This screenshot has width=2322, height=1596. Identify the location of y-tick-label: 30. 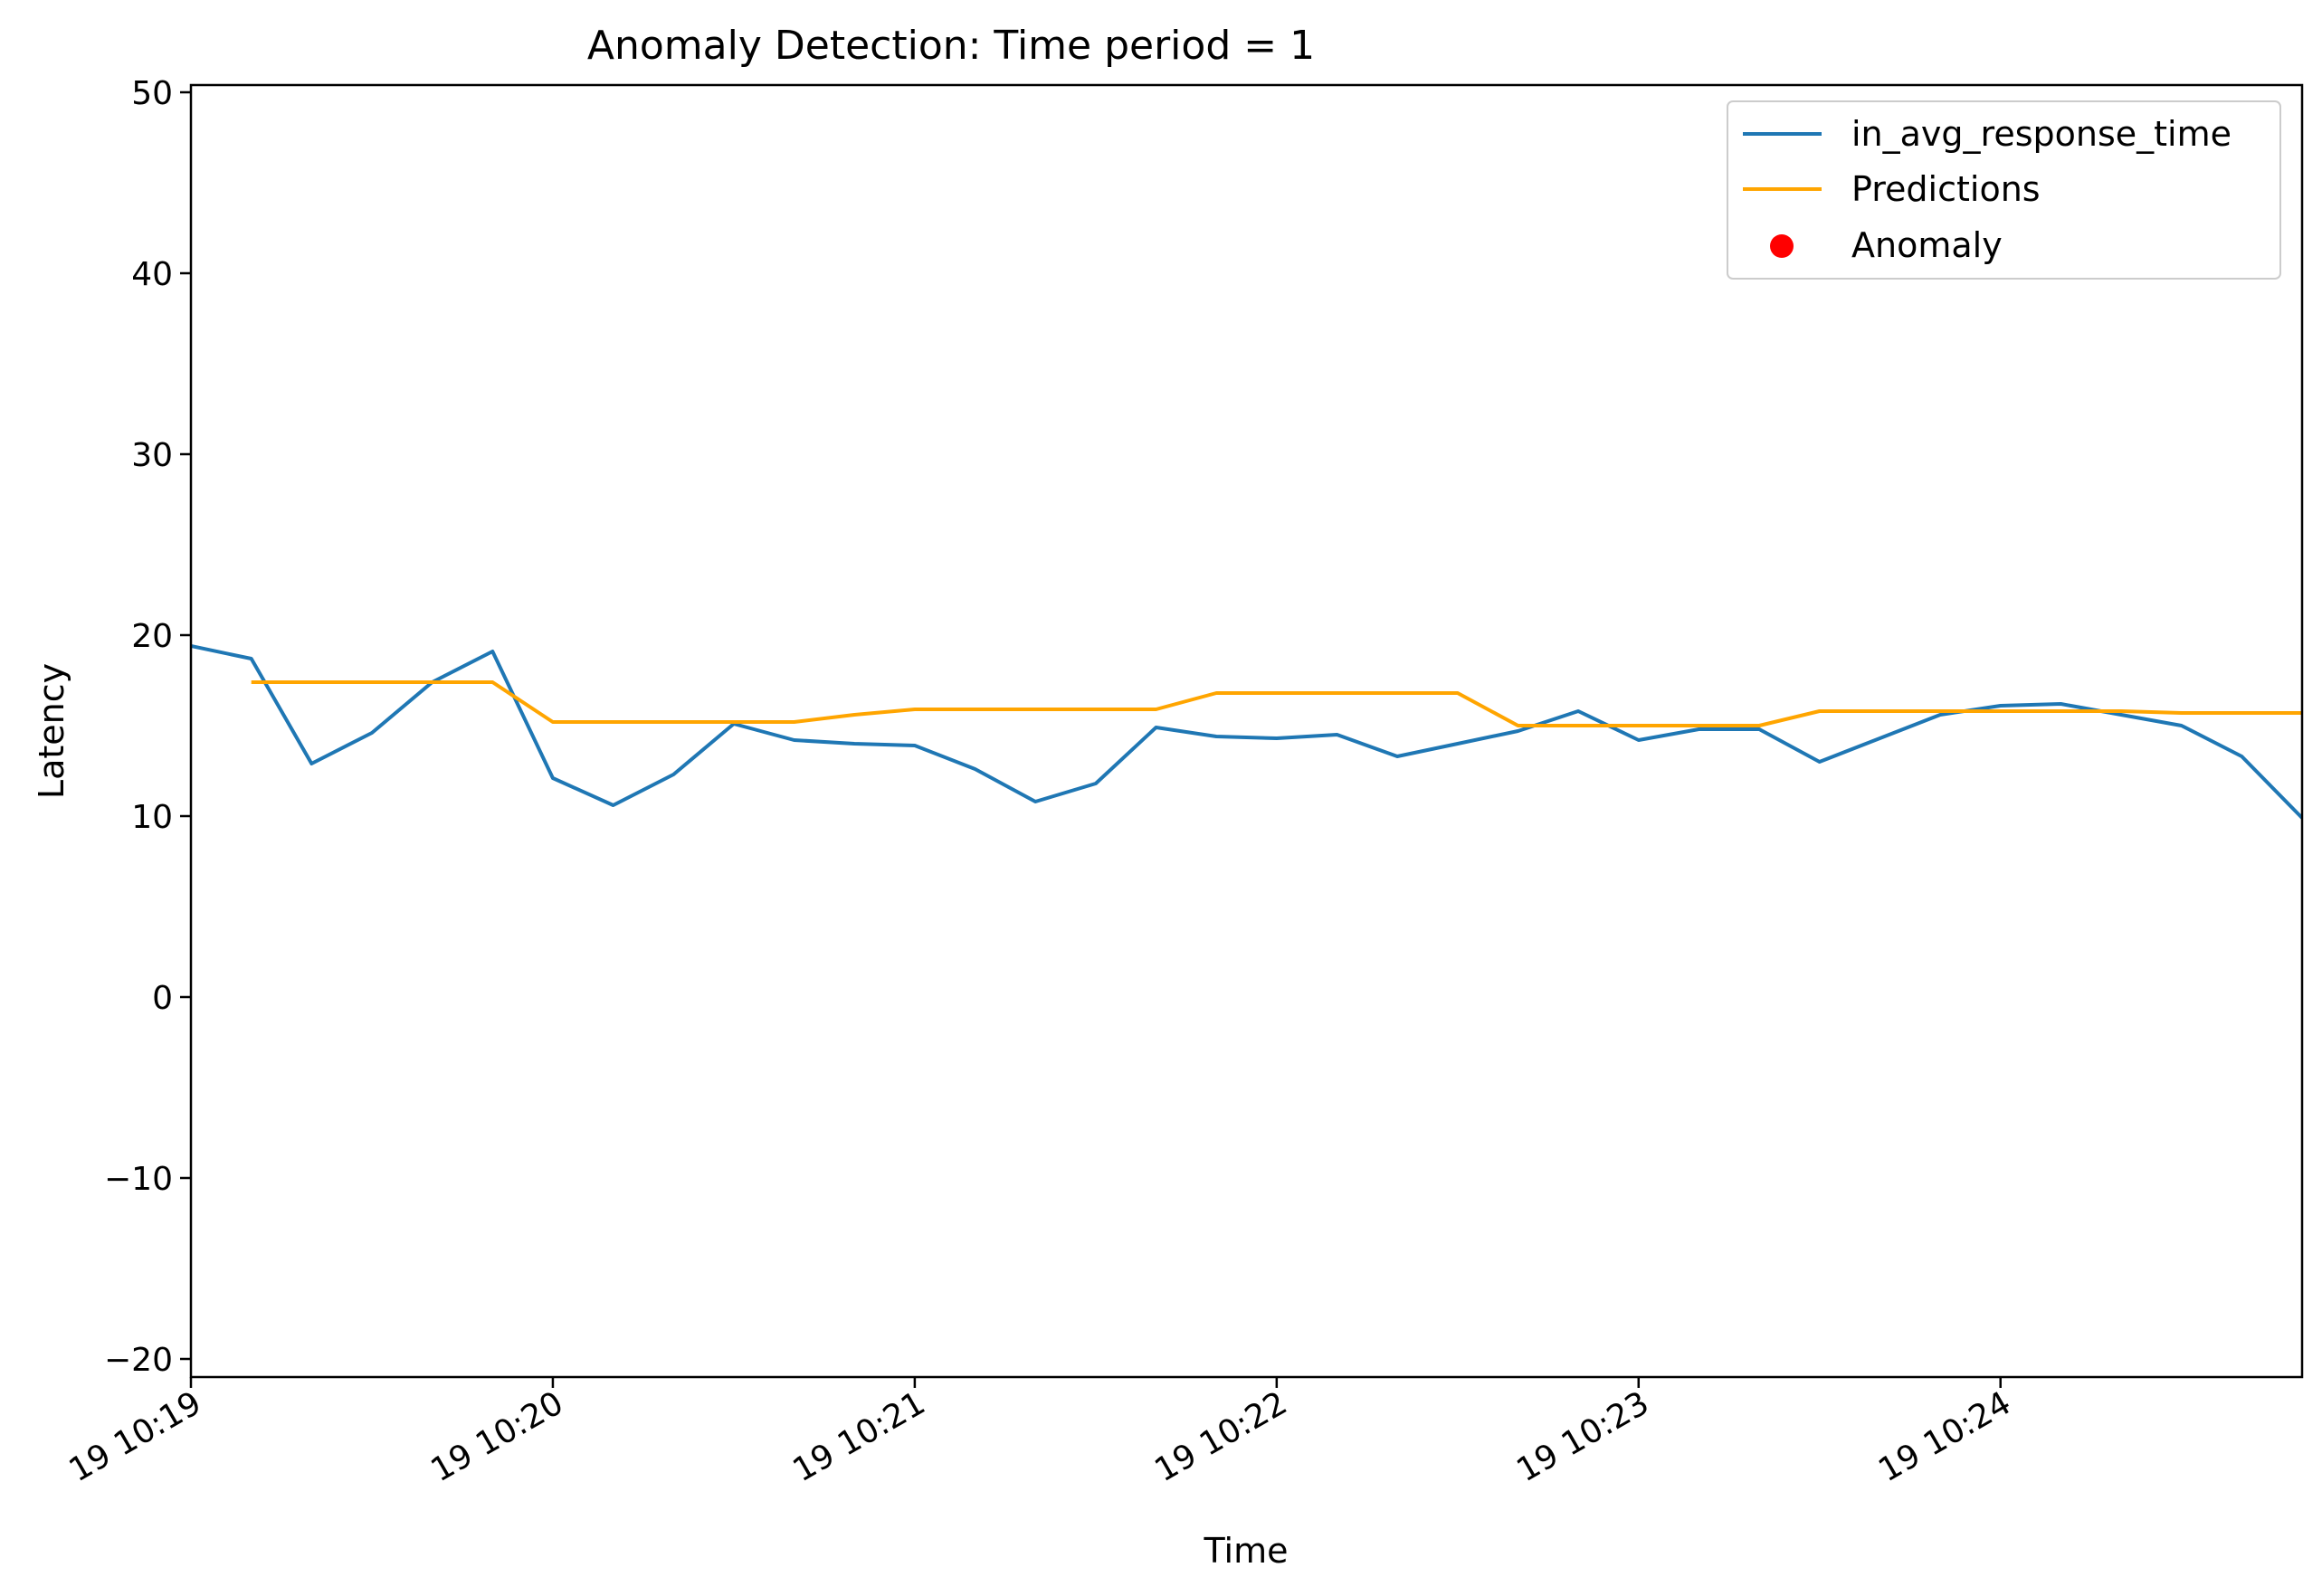
(152, 455).